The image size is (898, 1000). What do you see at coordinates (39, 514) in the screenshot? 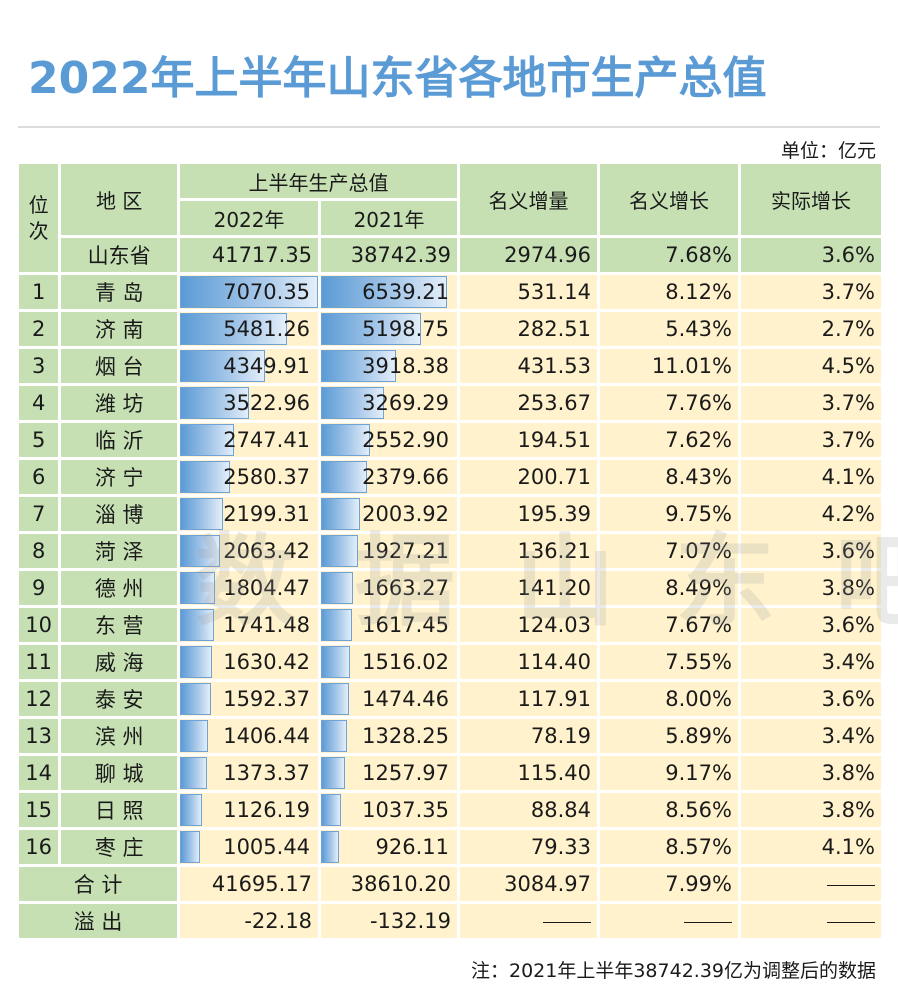
I see `city-rank: 7` at bounding box center [39, 514].